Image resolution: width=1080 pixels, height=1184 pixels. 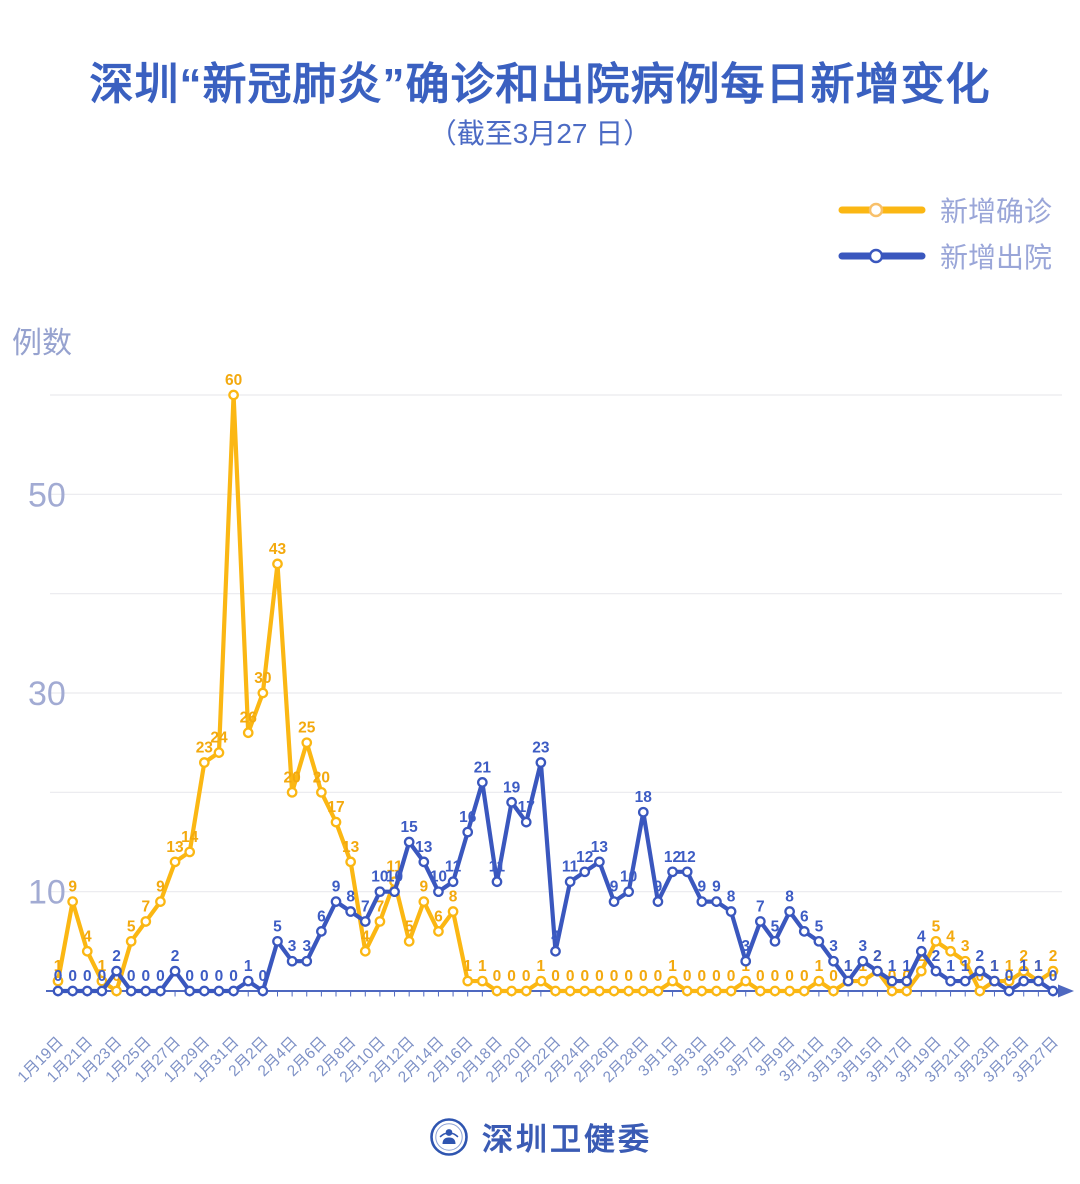 I want to click on legend: 新增确诊 新增出院, so click(x=945, y=233).